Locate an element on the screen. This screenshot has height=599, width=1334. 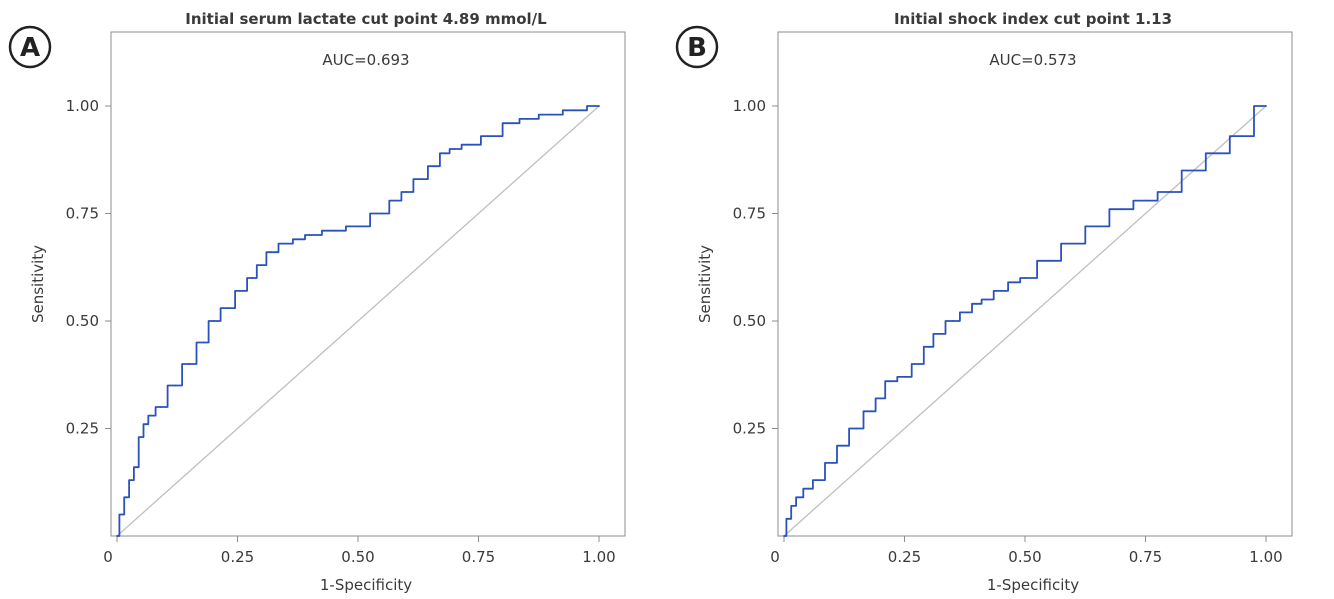
panel-badge-letter: A is located at coordinates (30, 48).